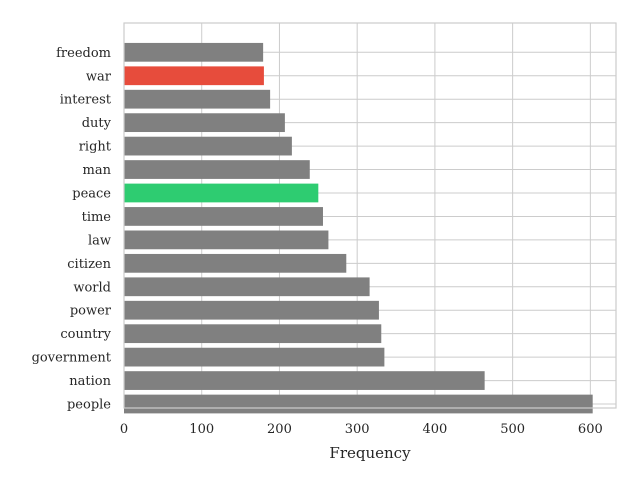 The width and height of the screenshot is (640, 480). I want to click on y-tick-label: nation, so click(90, 381).